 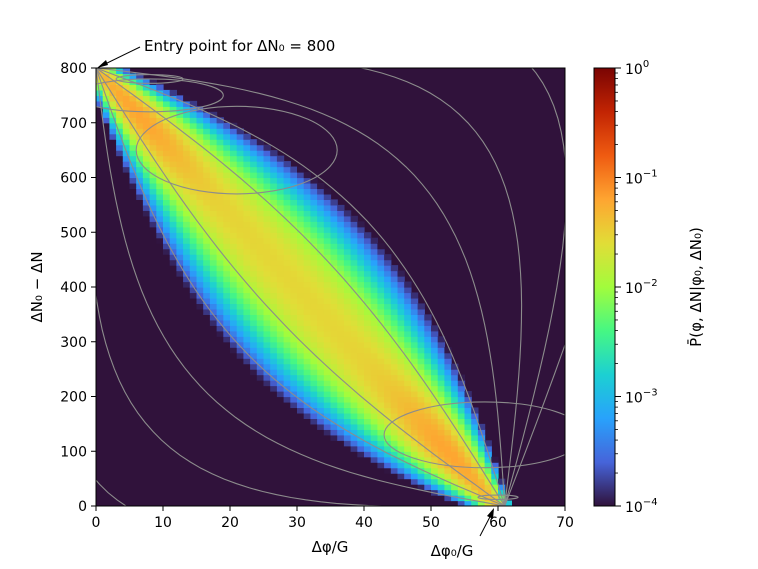 What do you see at coordinates (452, 551) in the screenshot?
I see `annotation-phi0-text: Δφ₀/G` at bounding box center [452, 551].